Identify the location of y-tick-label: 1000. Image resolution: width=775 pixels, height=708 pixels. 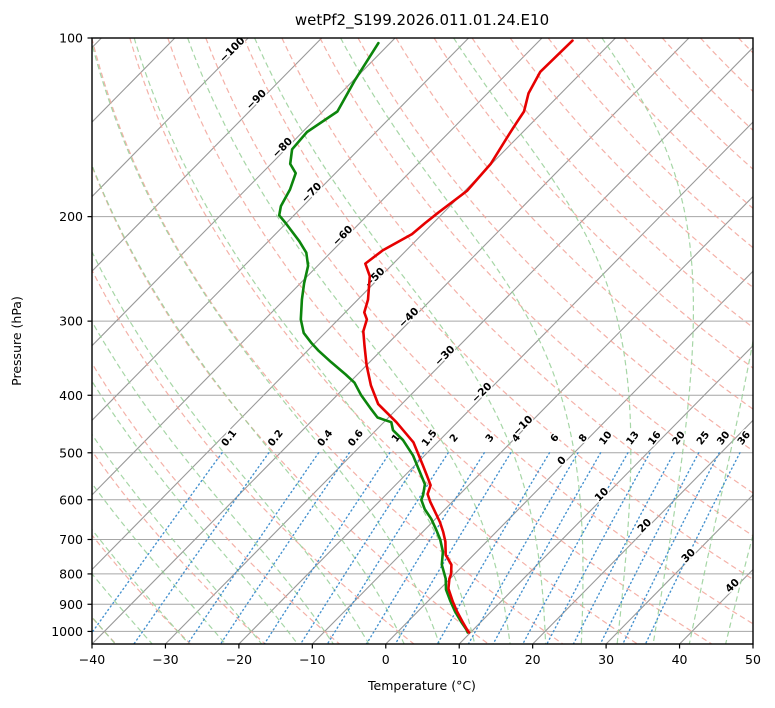
(67, 631).